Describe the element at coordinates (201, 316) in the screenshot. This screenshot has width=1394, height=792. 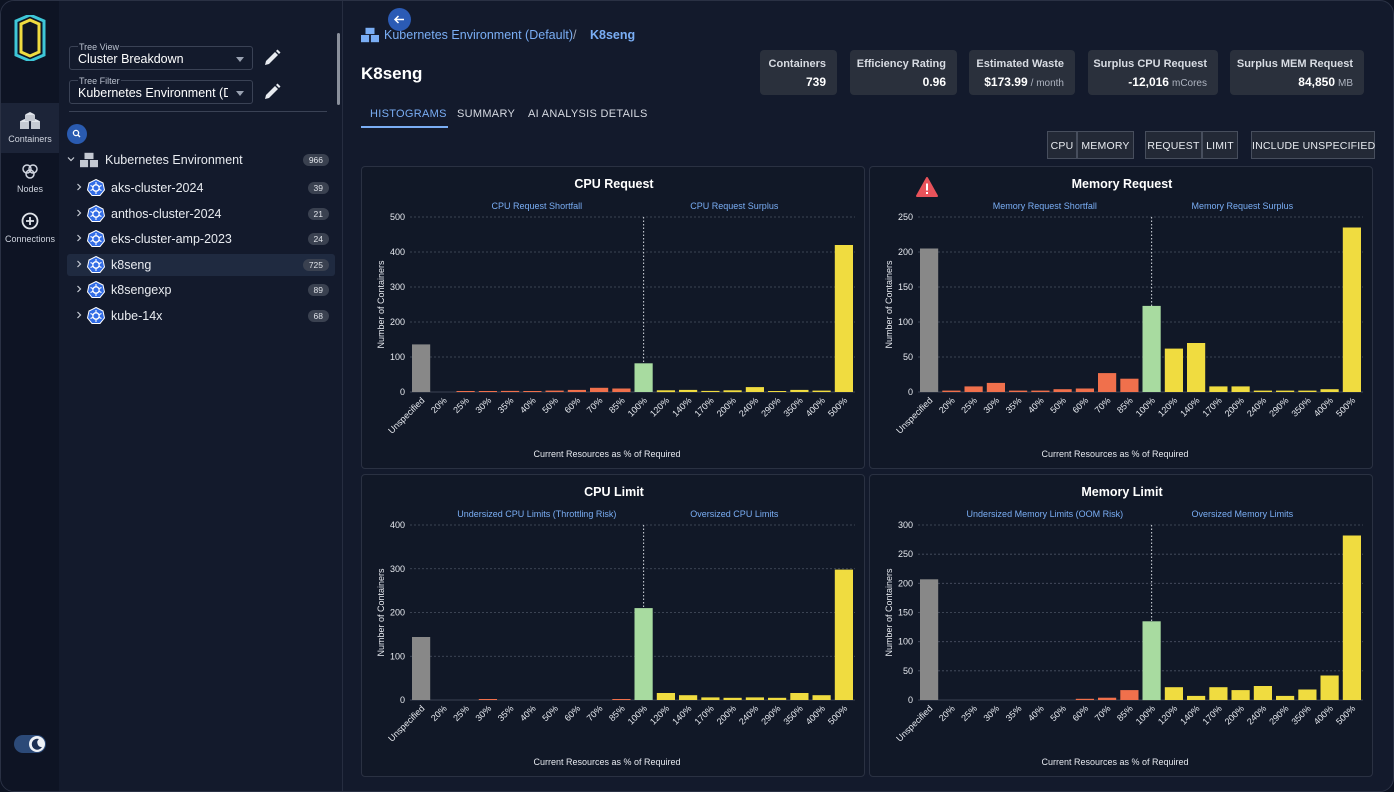
I see `tree-item-kube-14x: kube-14x 68` at that location.